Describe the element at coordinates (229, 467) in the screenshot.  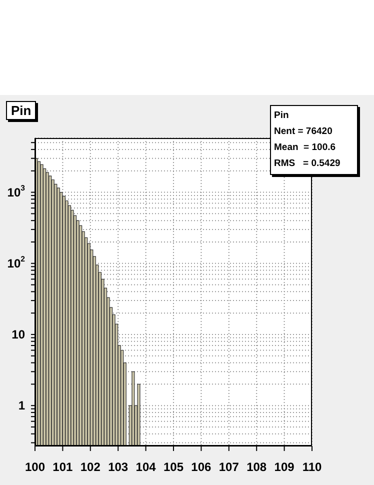
I see `x-tick-label: 107` at that location.